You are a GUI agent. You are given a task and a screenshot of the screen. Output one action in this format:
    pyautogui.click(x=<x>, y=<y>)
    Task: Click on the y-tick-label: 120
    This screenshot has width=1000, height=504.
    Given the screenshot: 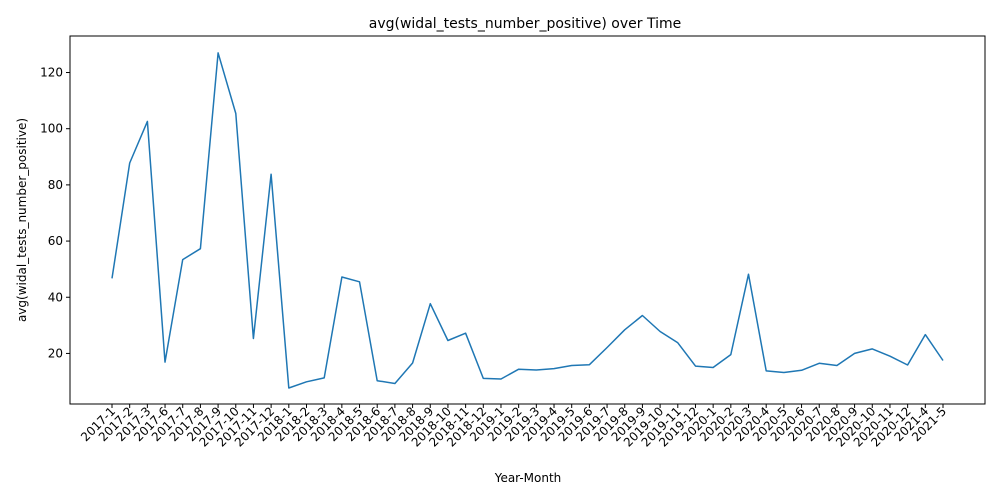 What is the action you would take?
    pyautogui.click(x=51, y=73)
    